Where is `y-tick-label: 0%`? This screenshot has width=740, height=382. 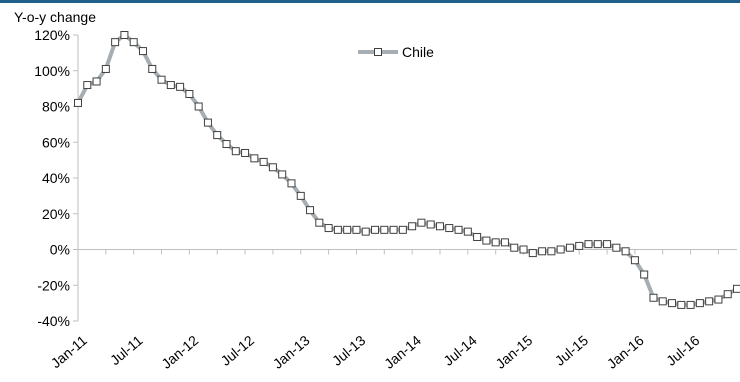
y-tick-label: 0% is located at coordinates (60, 250).